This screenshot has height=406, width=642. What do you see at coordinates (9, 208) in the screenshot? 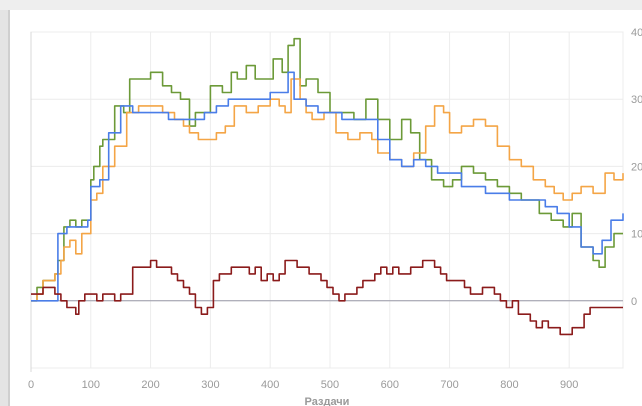
I see `left-border-line` at bounding box center [9, 208].